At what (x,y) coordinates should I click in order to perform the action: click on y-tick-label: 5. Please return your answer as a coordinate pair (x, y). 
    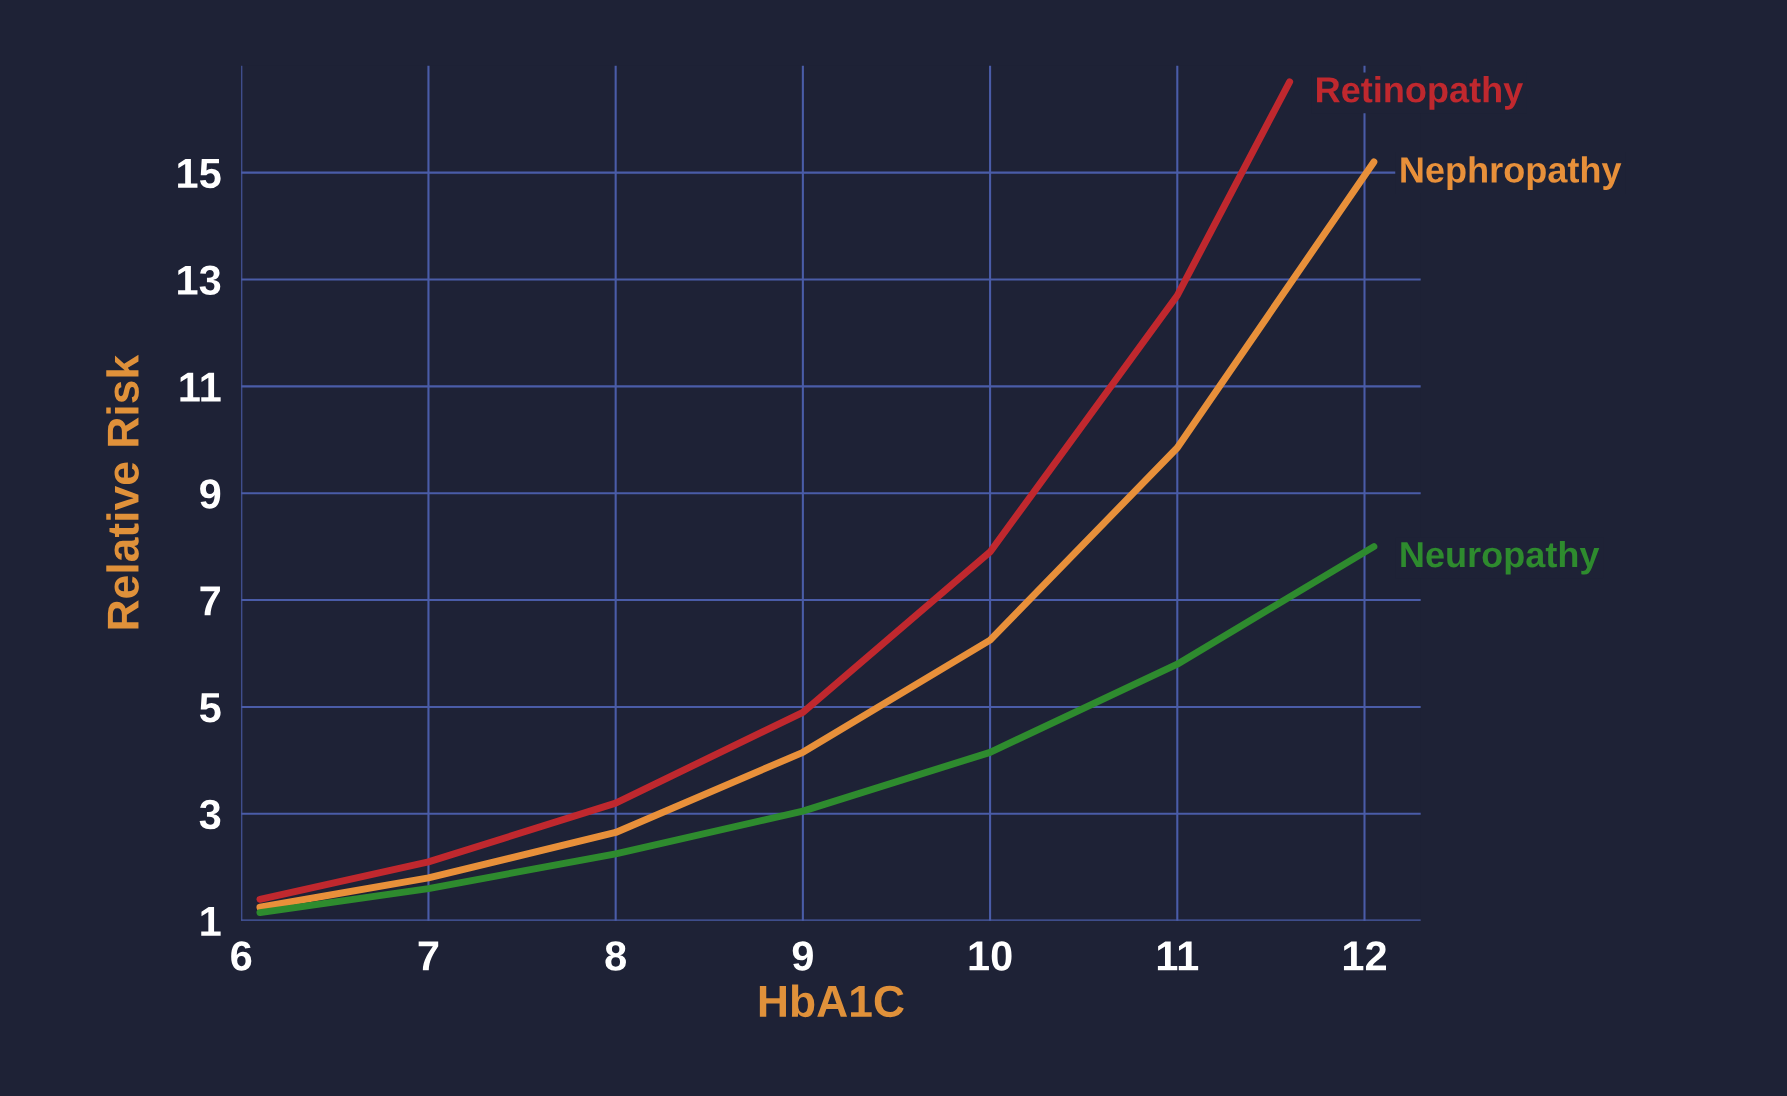
    Looking at the image, I should click on (210, 708).